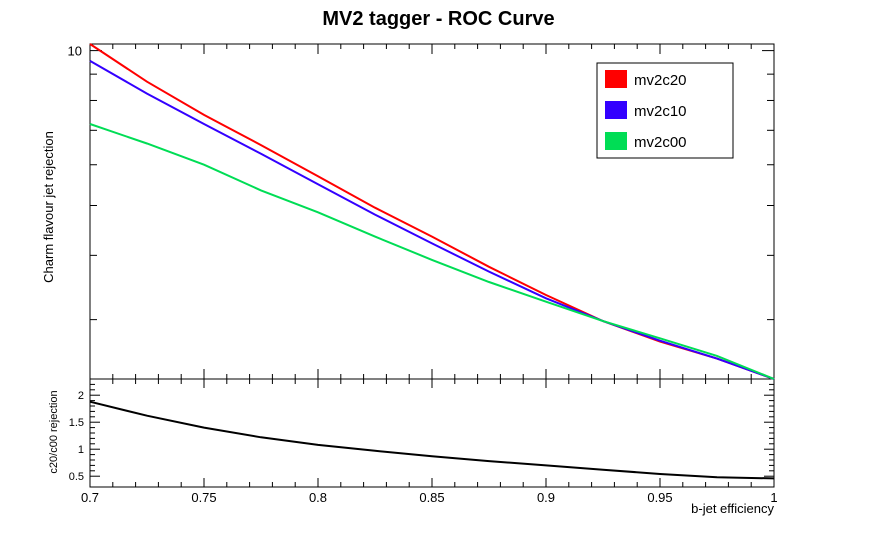 The height and width of the screenshot is (537, 877). Describe the element at coordinates (76, 423) in the screenshot. I see `ratio-y-tick-label: 1.5` at that location.